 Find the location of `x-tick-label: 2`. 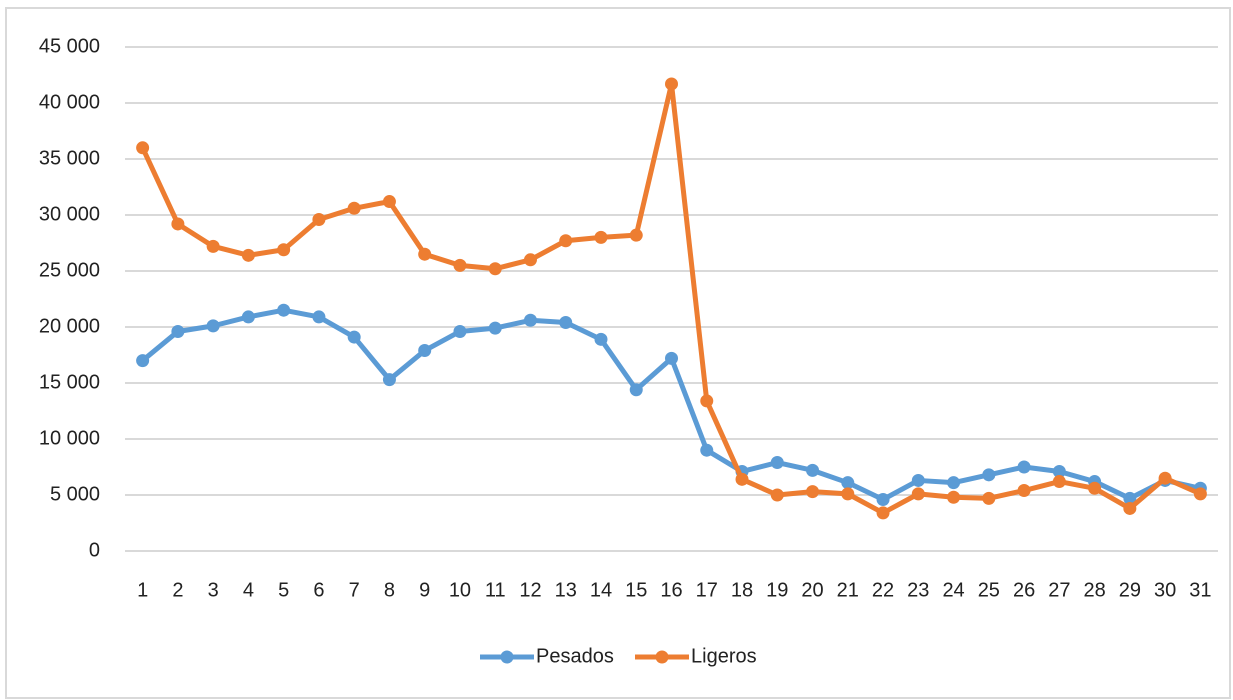

x-tick-label: 2 is located at coordinates (177, 590).